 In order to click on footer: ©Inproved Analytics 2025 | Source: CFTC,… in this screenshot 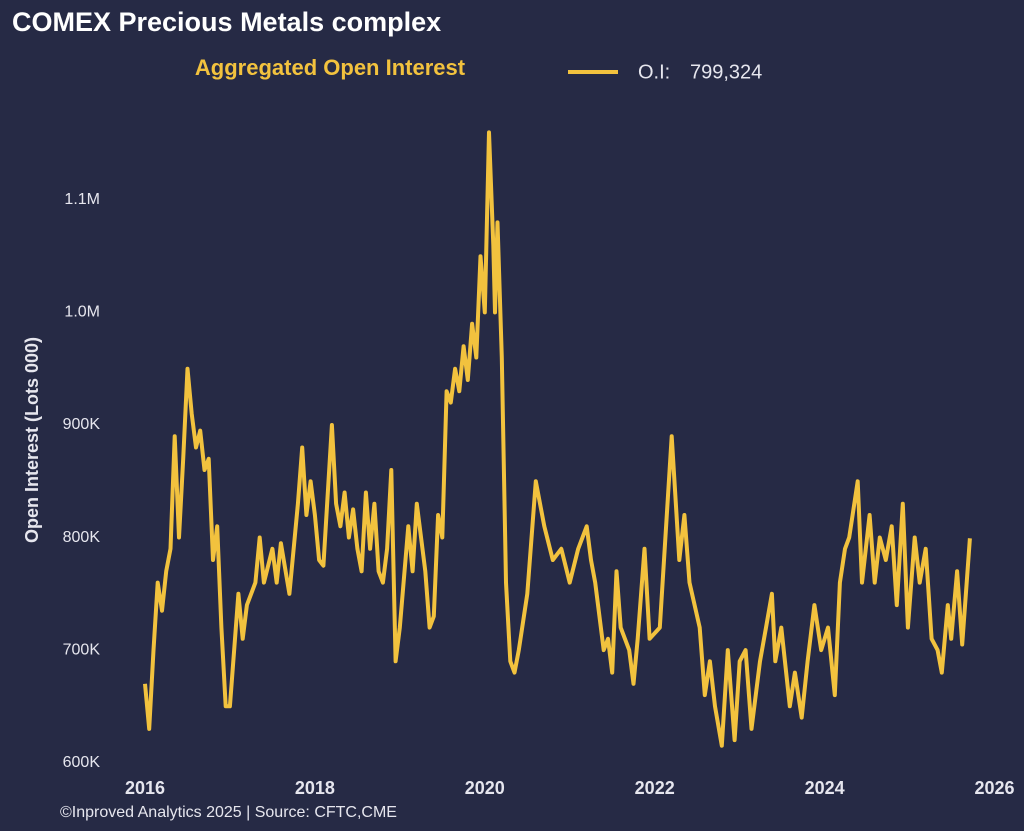, I will do `click(228, 812)`.